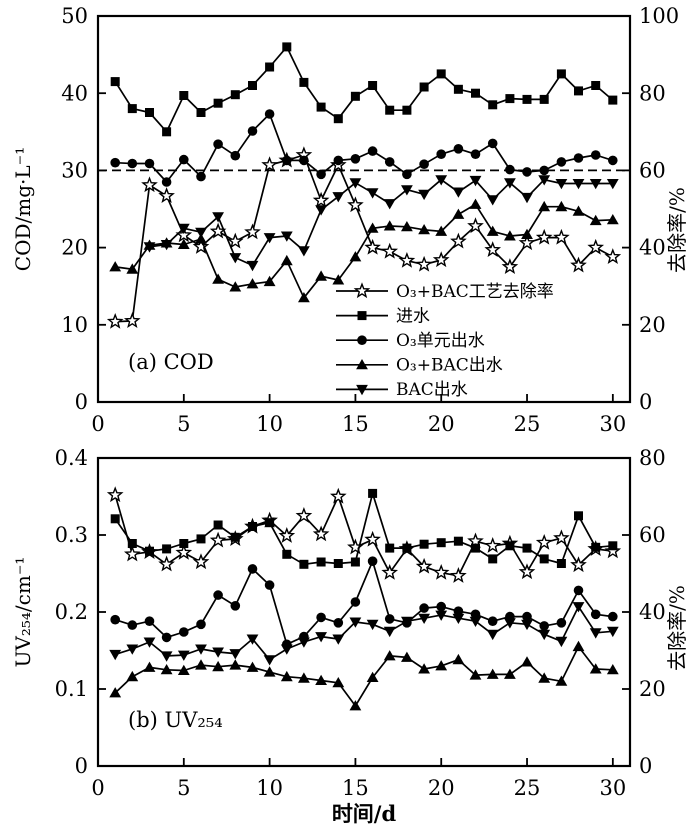 The height and width of the screenshot is (838, 700). Describe the element at coordinates (71, 535) in the screenshot. I see `y-left-tick-label: 0.3` at that location.